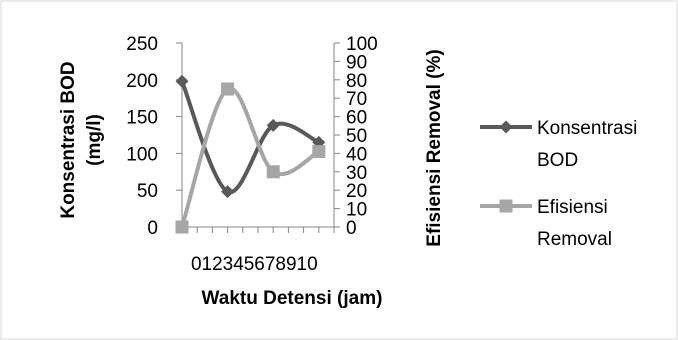 This screenshot has height=340, width=678. What do you see at coordinates (558, 184) in the screenshot?
I see `legend: Konsentrasi BOD Efisiensi Removal` at bounding box center [558, 184].